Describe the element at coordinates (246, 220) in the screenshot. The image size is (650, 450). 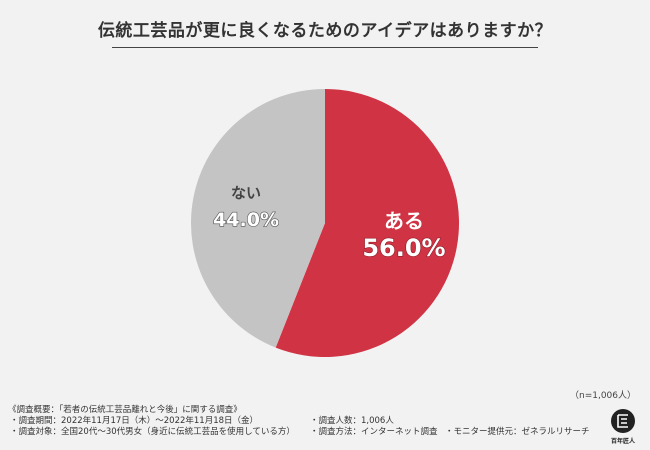
I see `slice-value-label-1: 44.0%` at that location.